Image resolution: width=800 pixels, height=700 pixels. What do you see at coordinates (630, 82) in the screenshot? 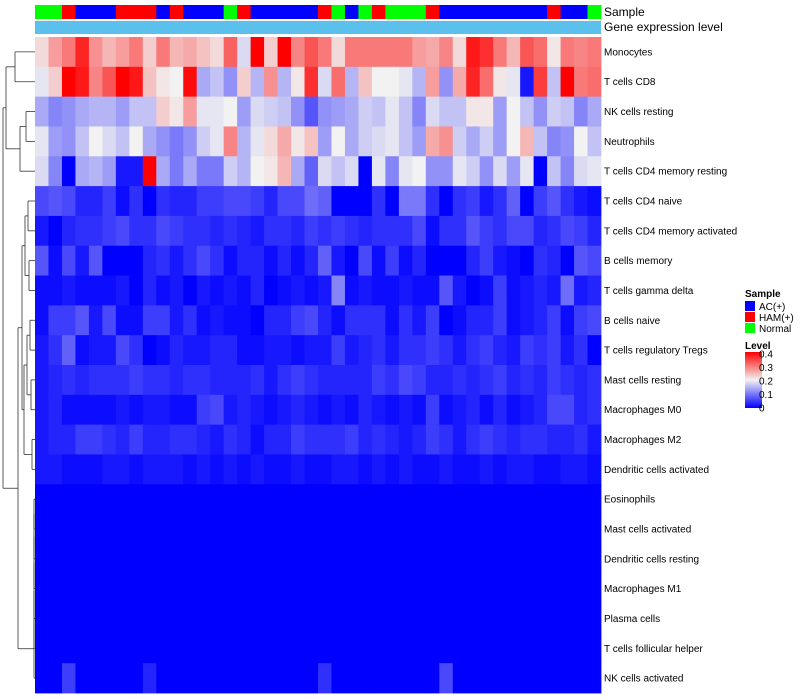
I see `row-label: T cells CD8` at bounding box center [630, 82].